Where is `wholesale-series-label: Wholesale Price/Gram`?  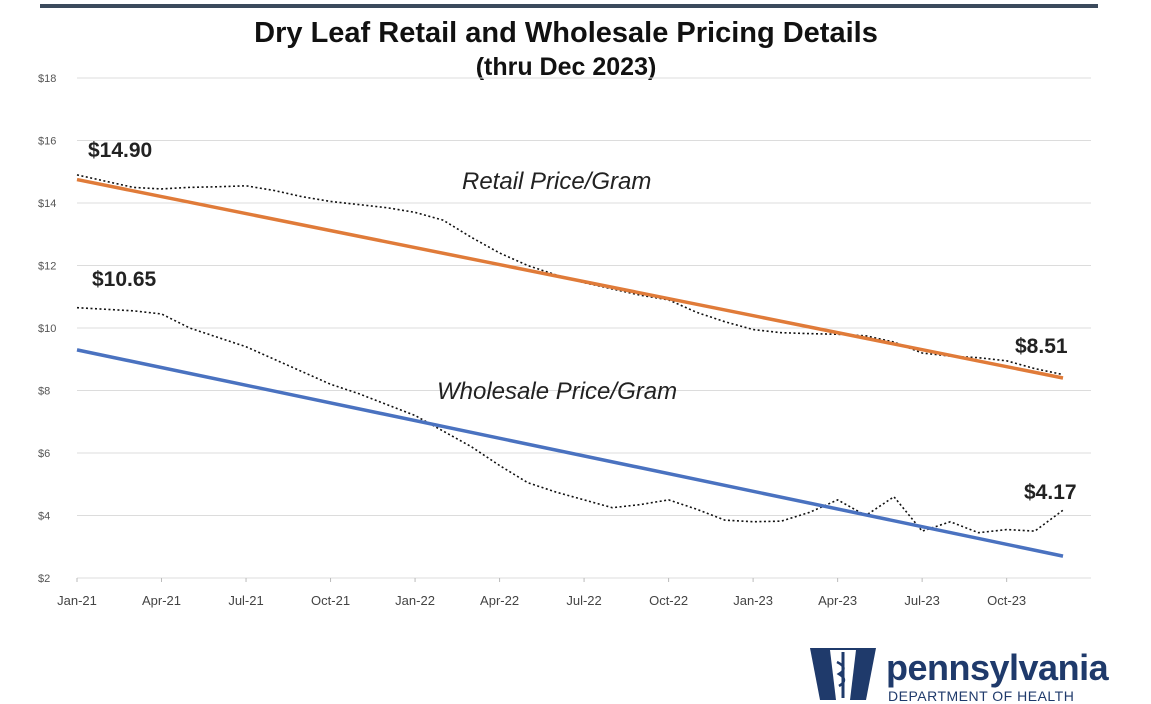 wholesale-series-label: Wholesale Price/Gram is located at coordinates (557, 391).